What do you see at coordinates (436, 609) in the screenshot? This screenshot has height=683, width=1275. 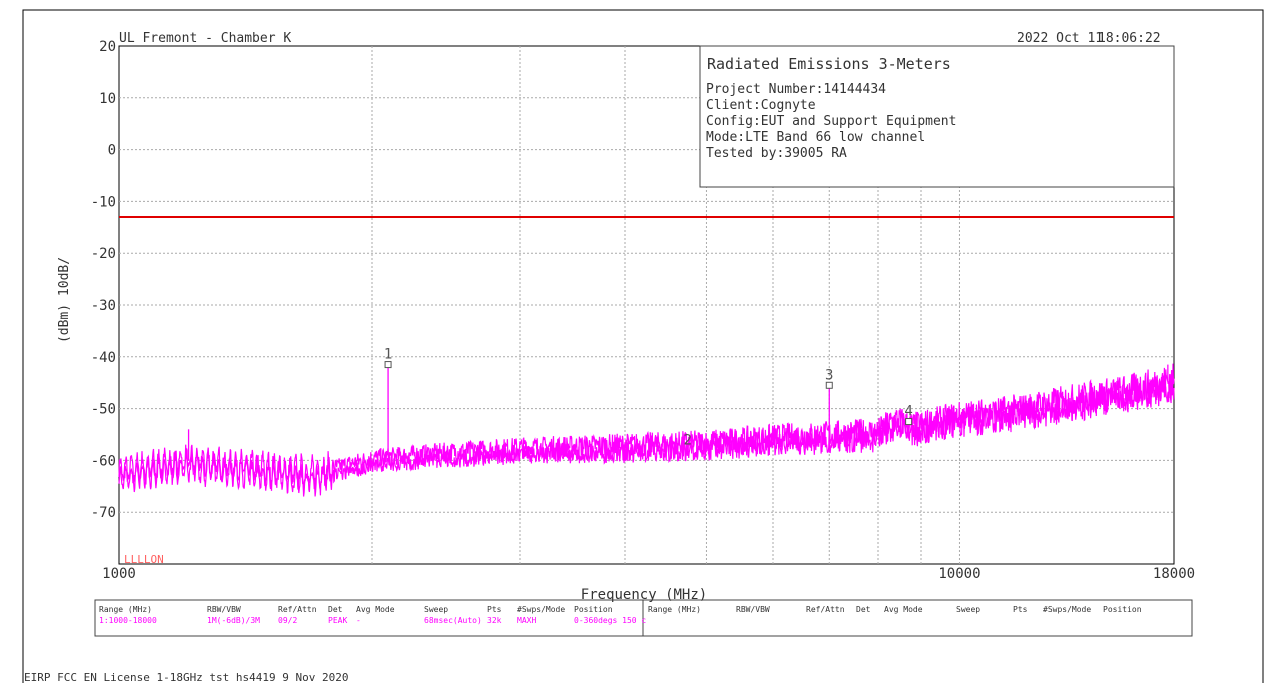 I see `param-header: Sweep` at bounding box center [436, 609].